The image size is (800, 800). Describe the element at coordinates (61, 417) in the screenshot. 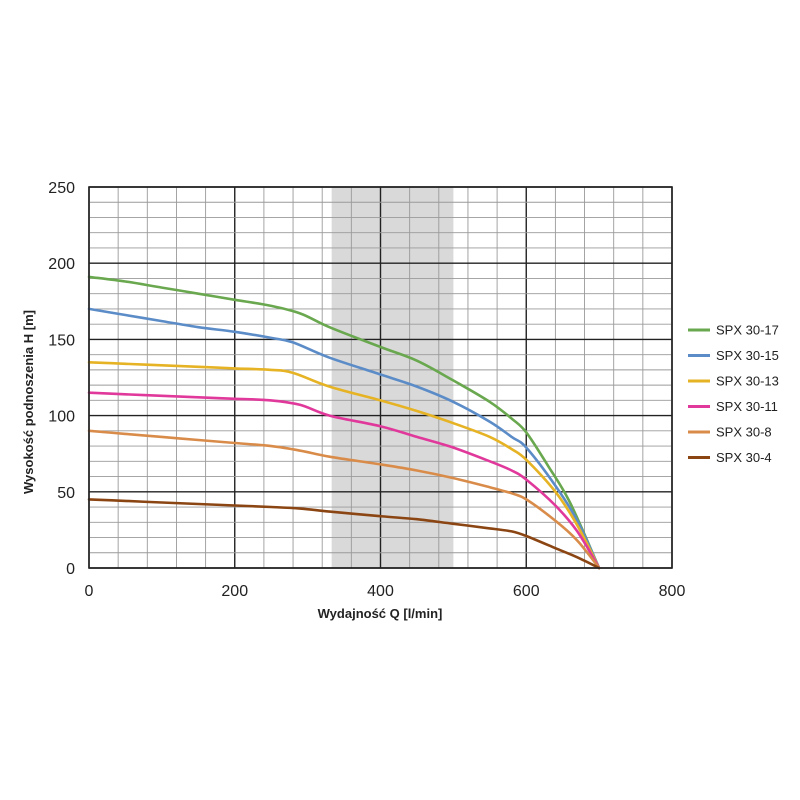

I see `y-tick-label: 100` at that location.